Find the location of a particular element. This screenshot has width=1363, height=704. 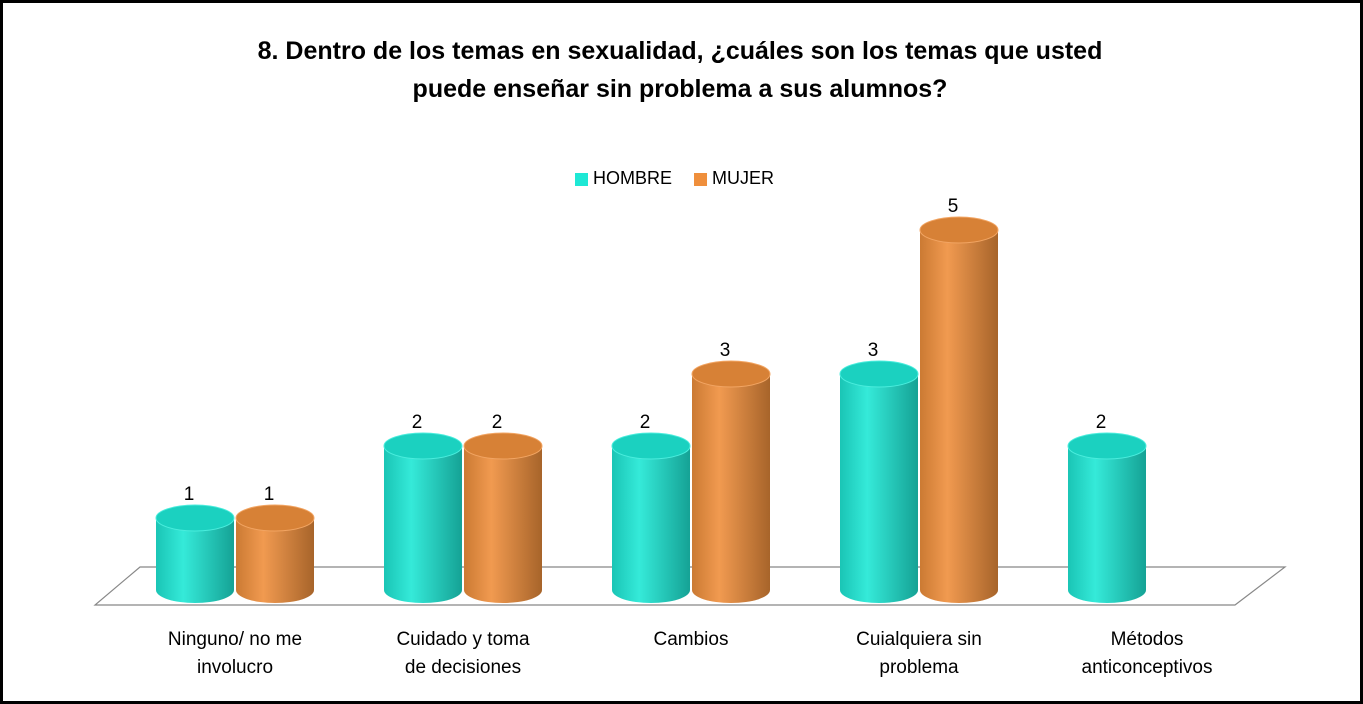

floor is located at coordinates (690, 586).